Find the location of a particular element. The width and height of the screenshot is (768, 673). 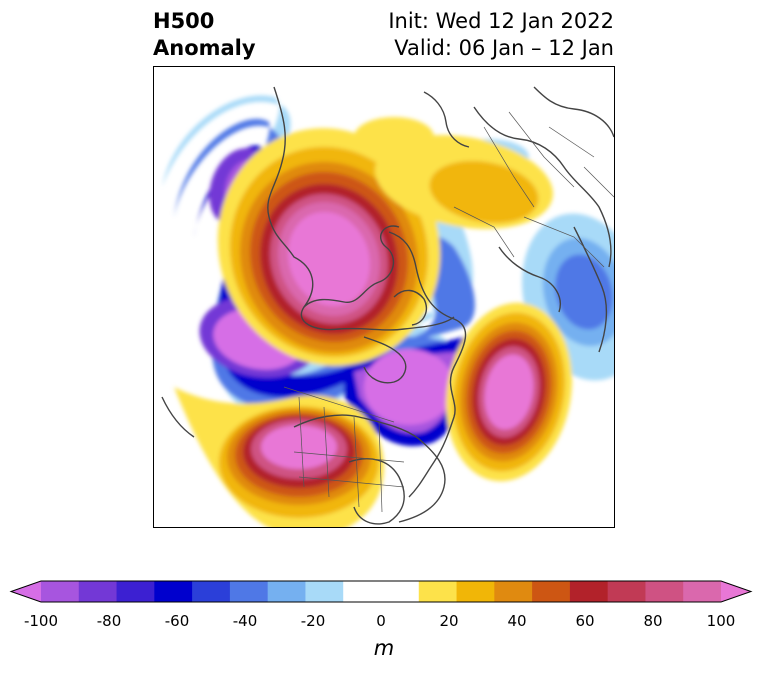

valid-range: Valid: 06 Jan – 12 Jan is located at coordinates (504, 48).